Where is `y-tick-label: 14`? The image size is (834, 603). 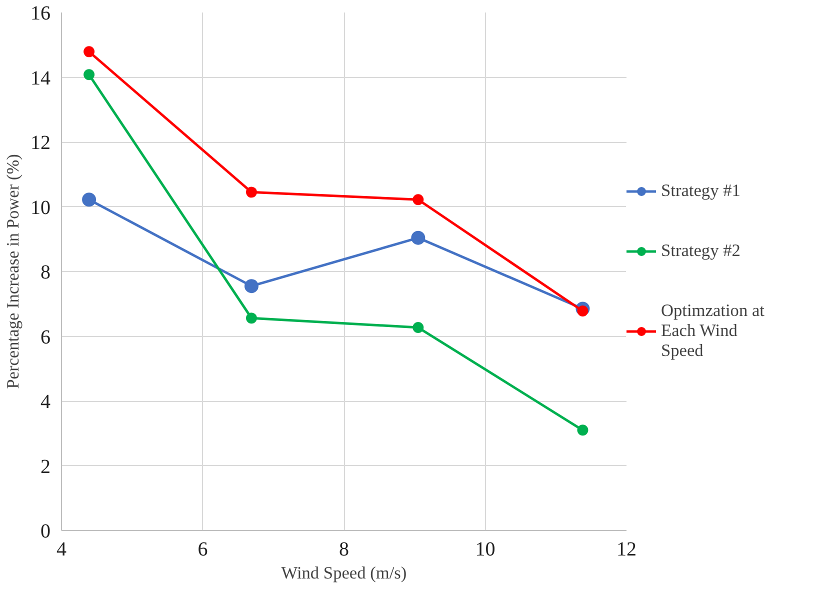 y-tick-label: 14 is located at coordinates (40, 78).